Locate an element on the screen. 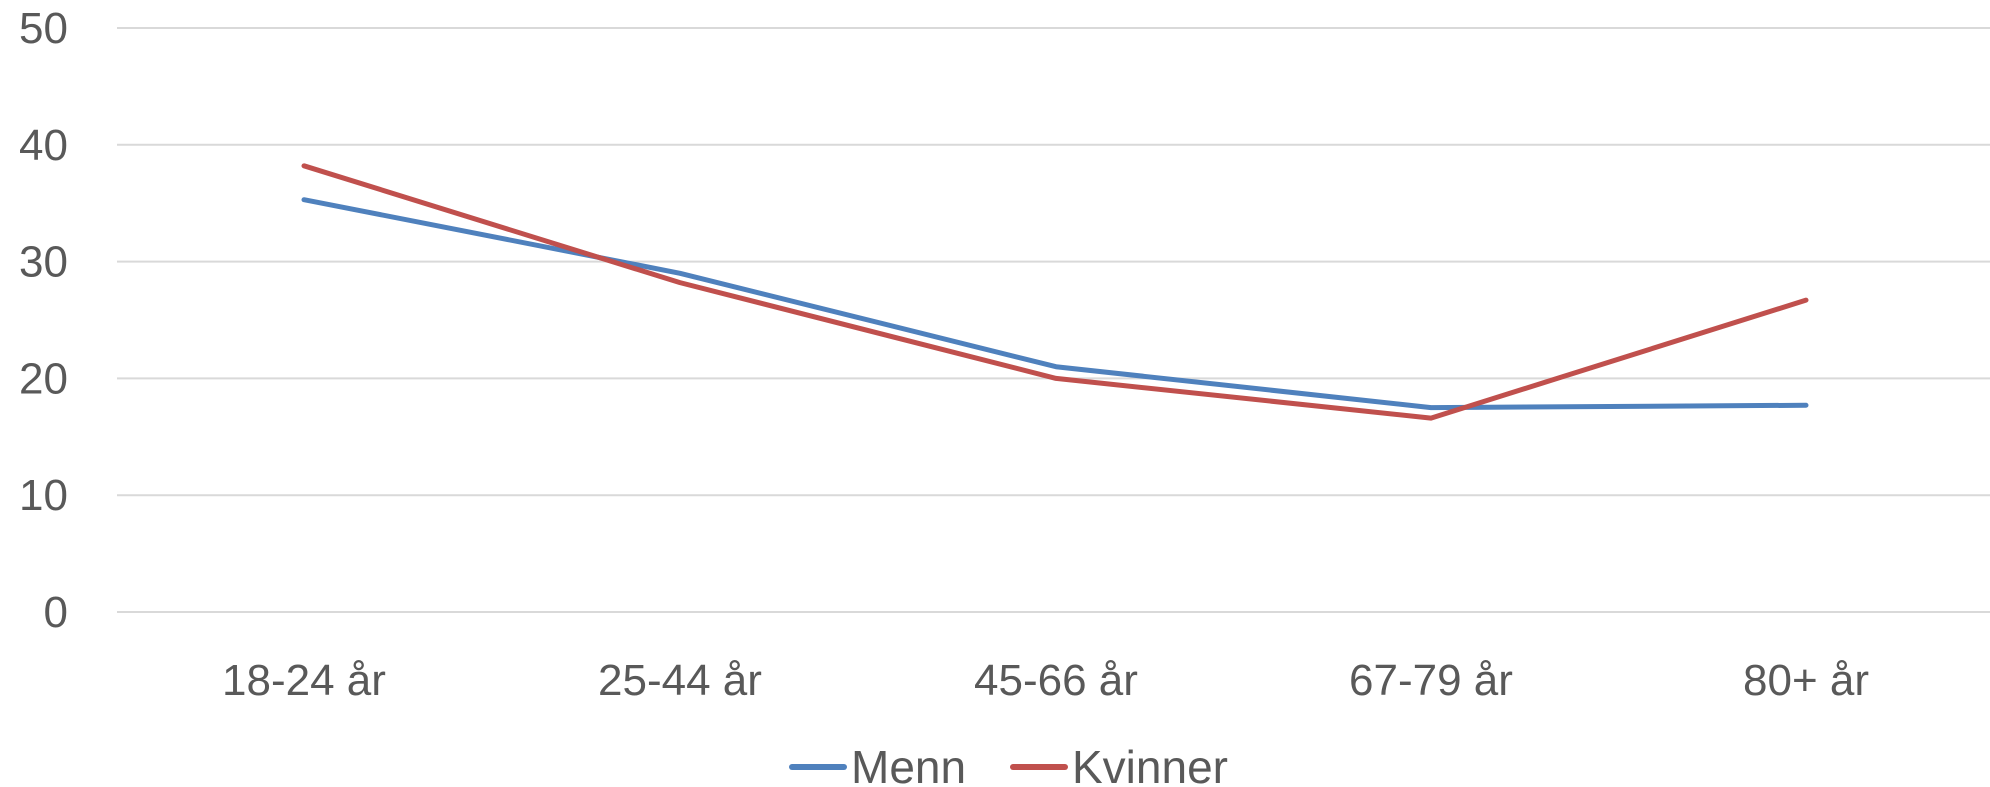 Image resolution: width=1990 pixels, height=787 pixels. legend-label-menn: Menn is located at coordinates (908, 764).